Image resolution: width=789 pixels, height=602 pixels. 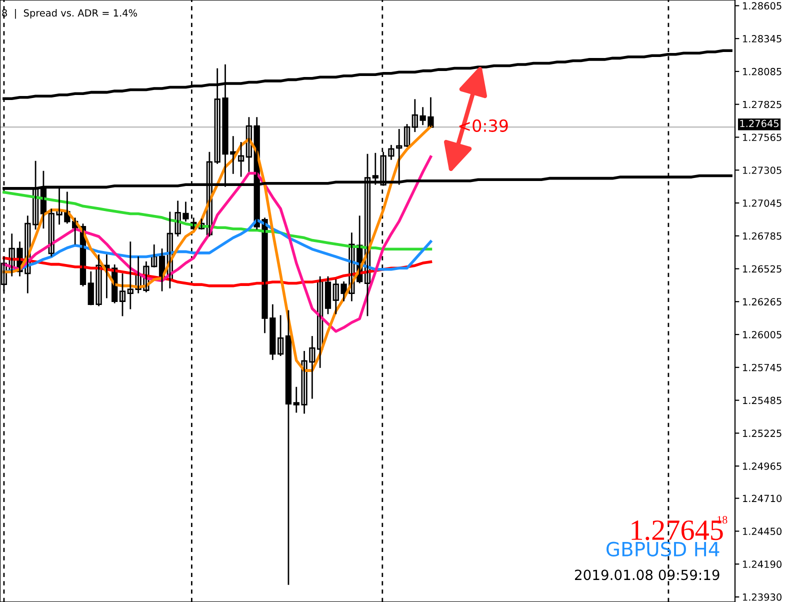 I want to click on y-tick-label: 1.26525, so click(x=762, y=269).